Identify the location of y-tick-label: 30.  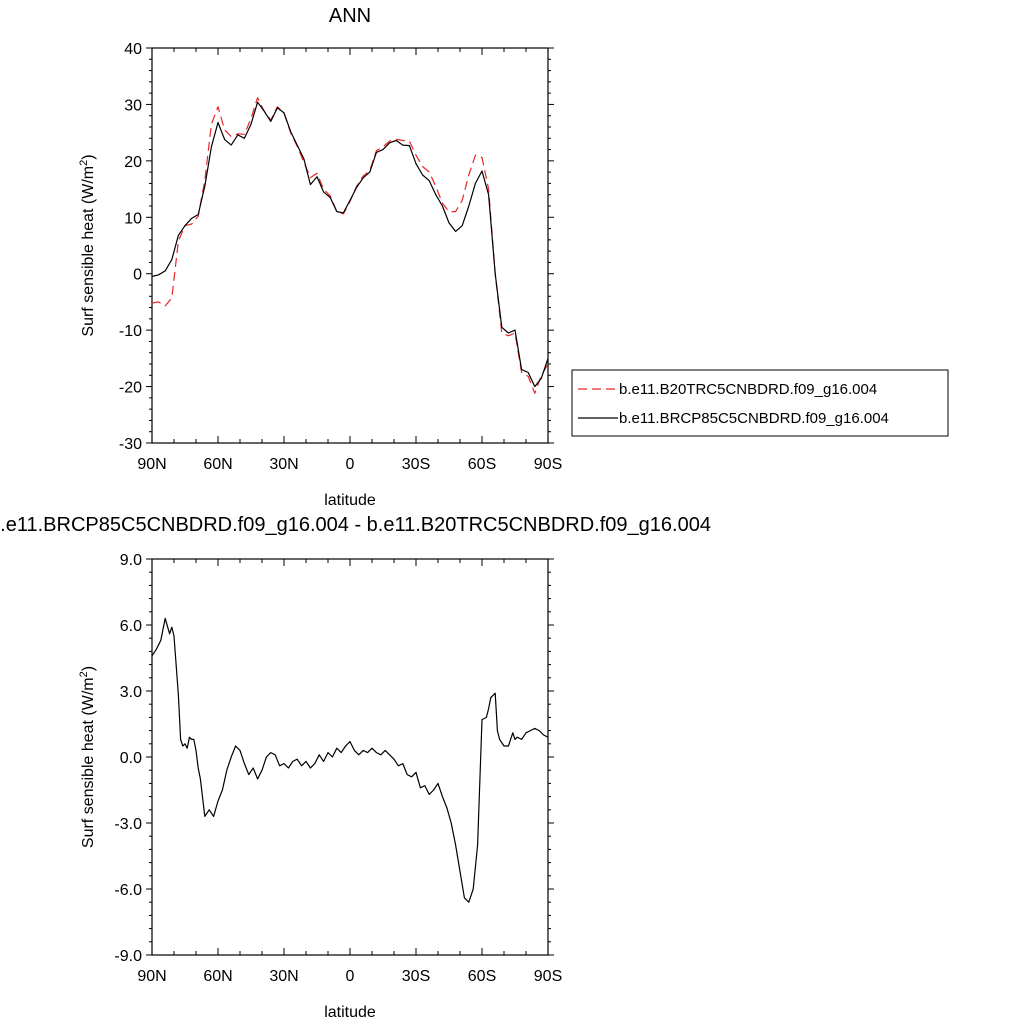
(133, 105).